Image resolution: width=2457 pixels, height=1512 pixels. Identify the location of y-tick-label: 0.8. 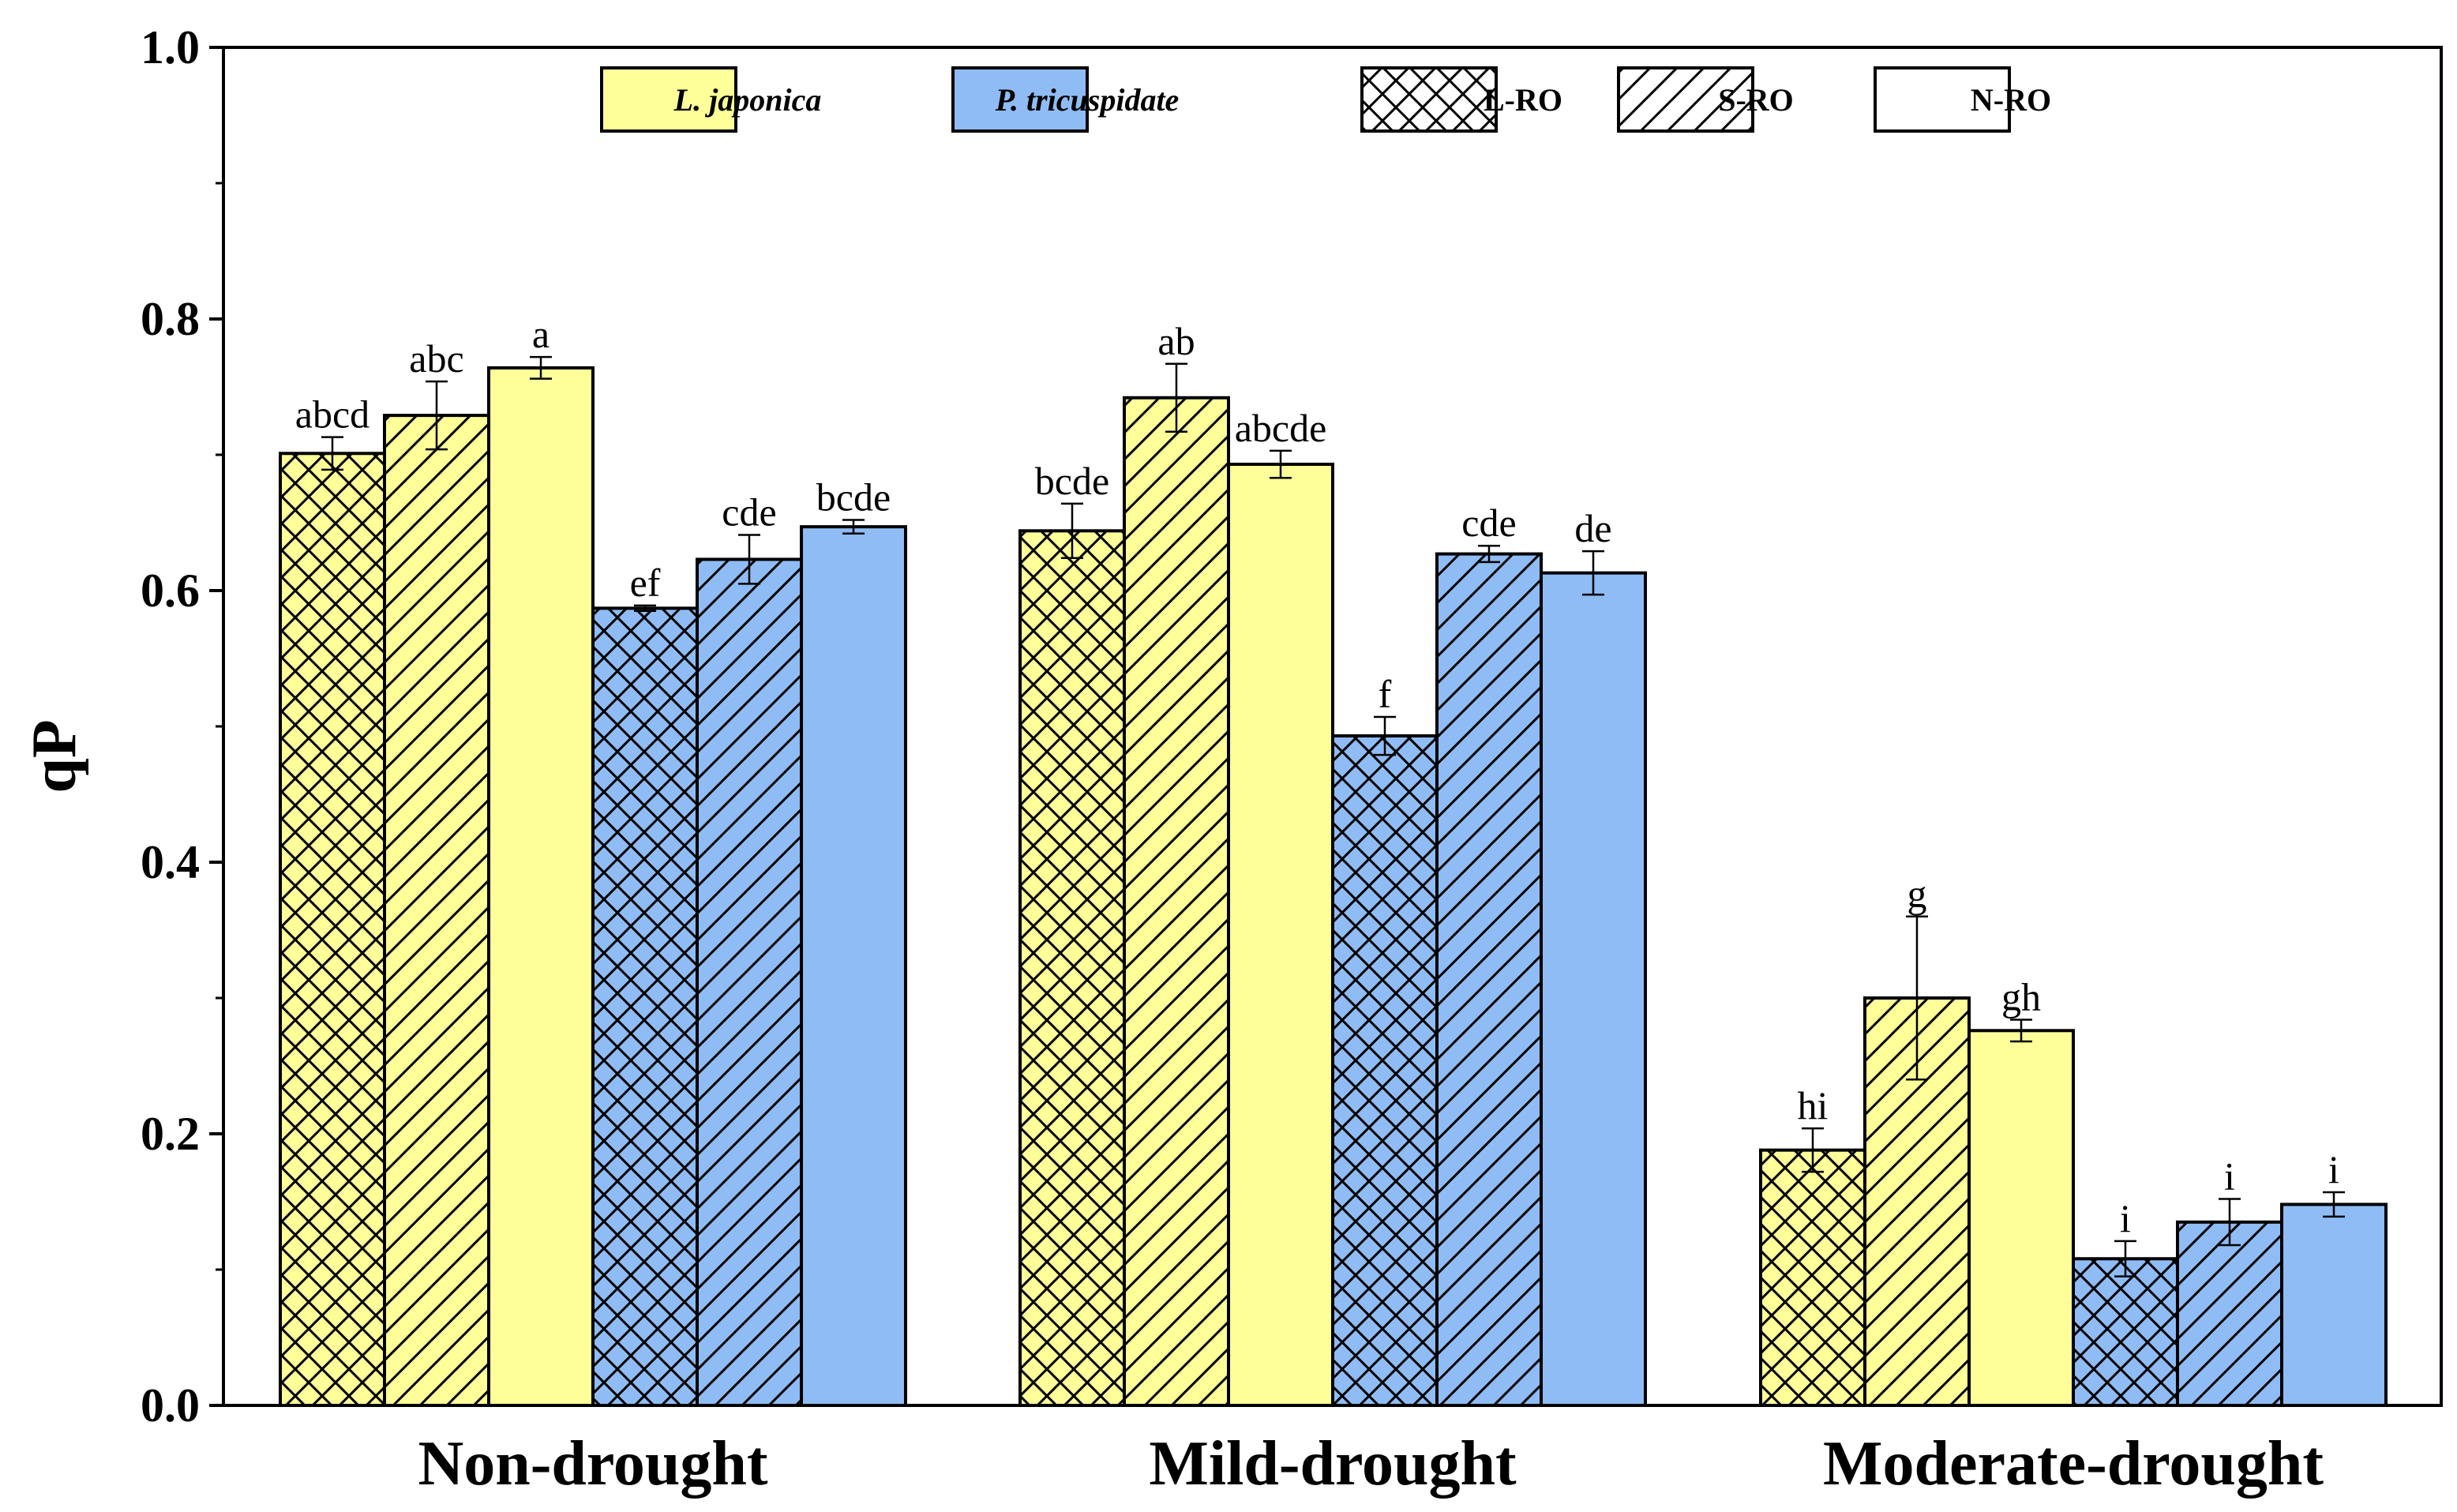
(170, 319).